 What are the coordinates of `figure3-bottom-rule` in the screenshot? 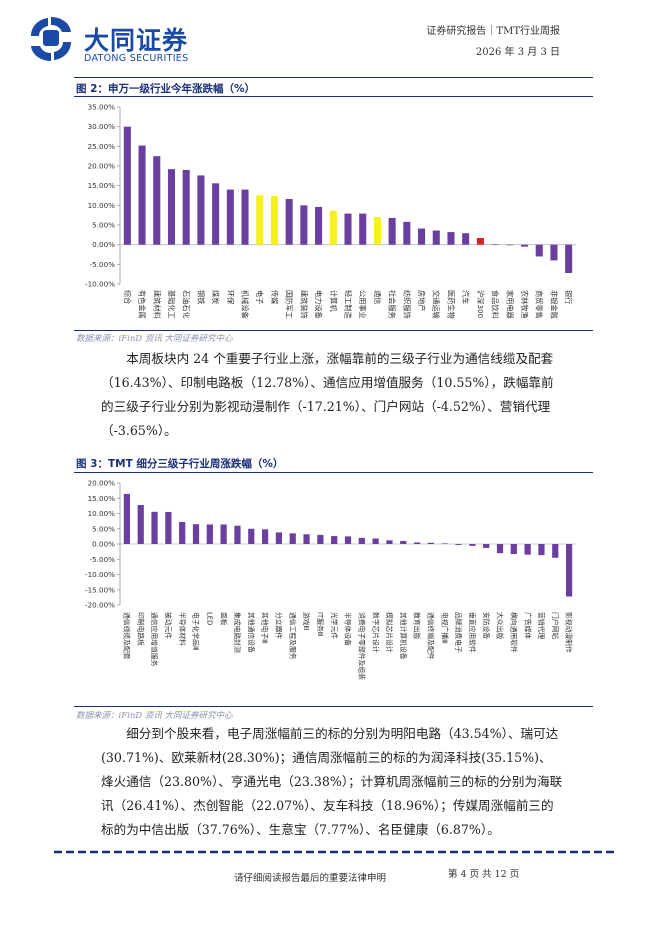 It's located at (333, 706).